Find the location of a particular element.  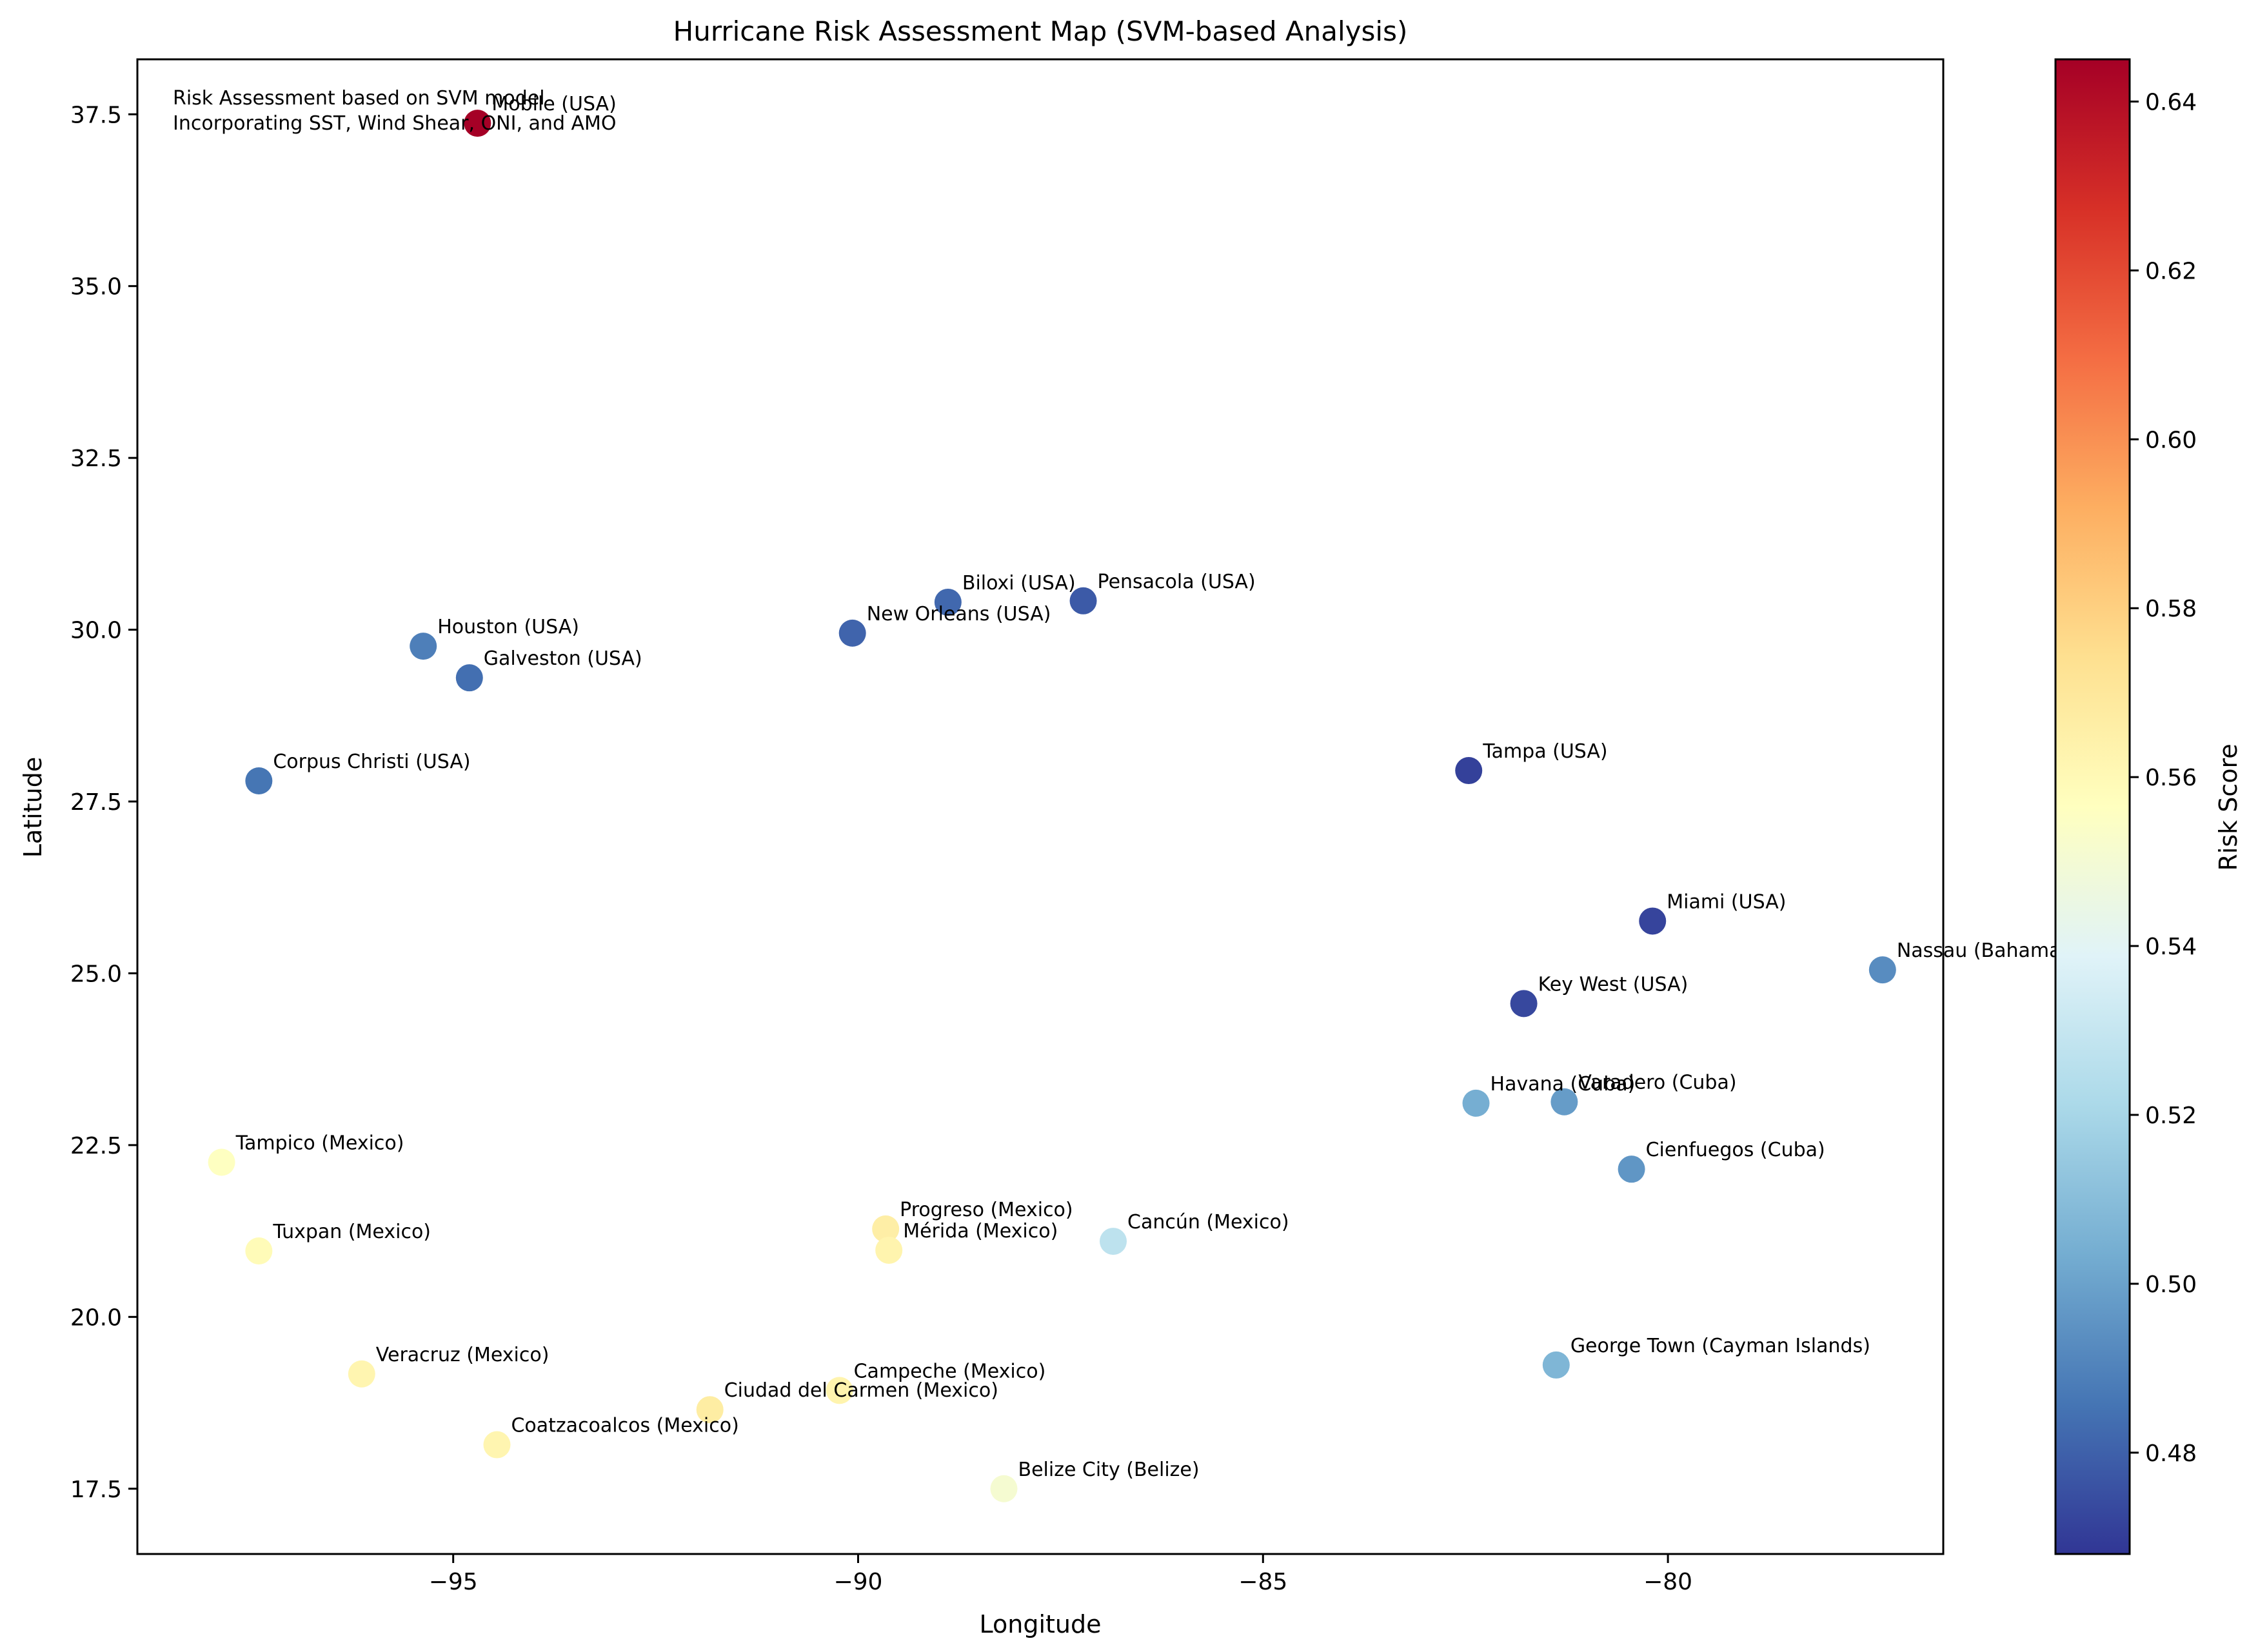

colorbar-tick-label: 0.64 is located at coordinates (2171, 102).